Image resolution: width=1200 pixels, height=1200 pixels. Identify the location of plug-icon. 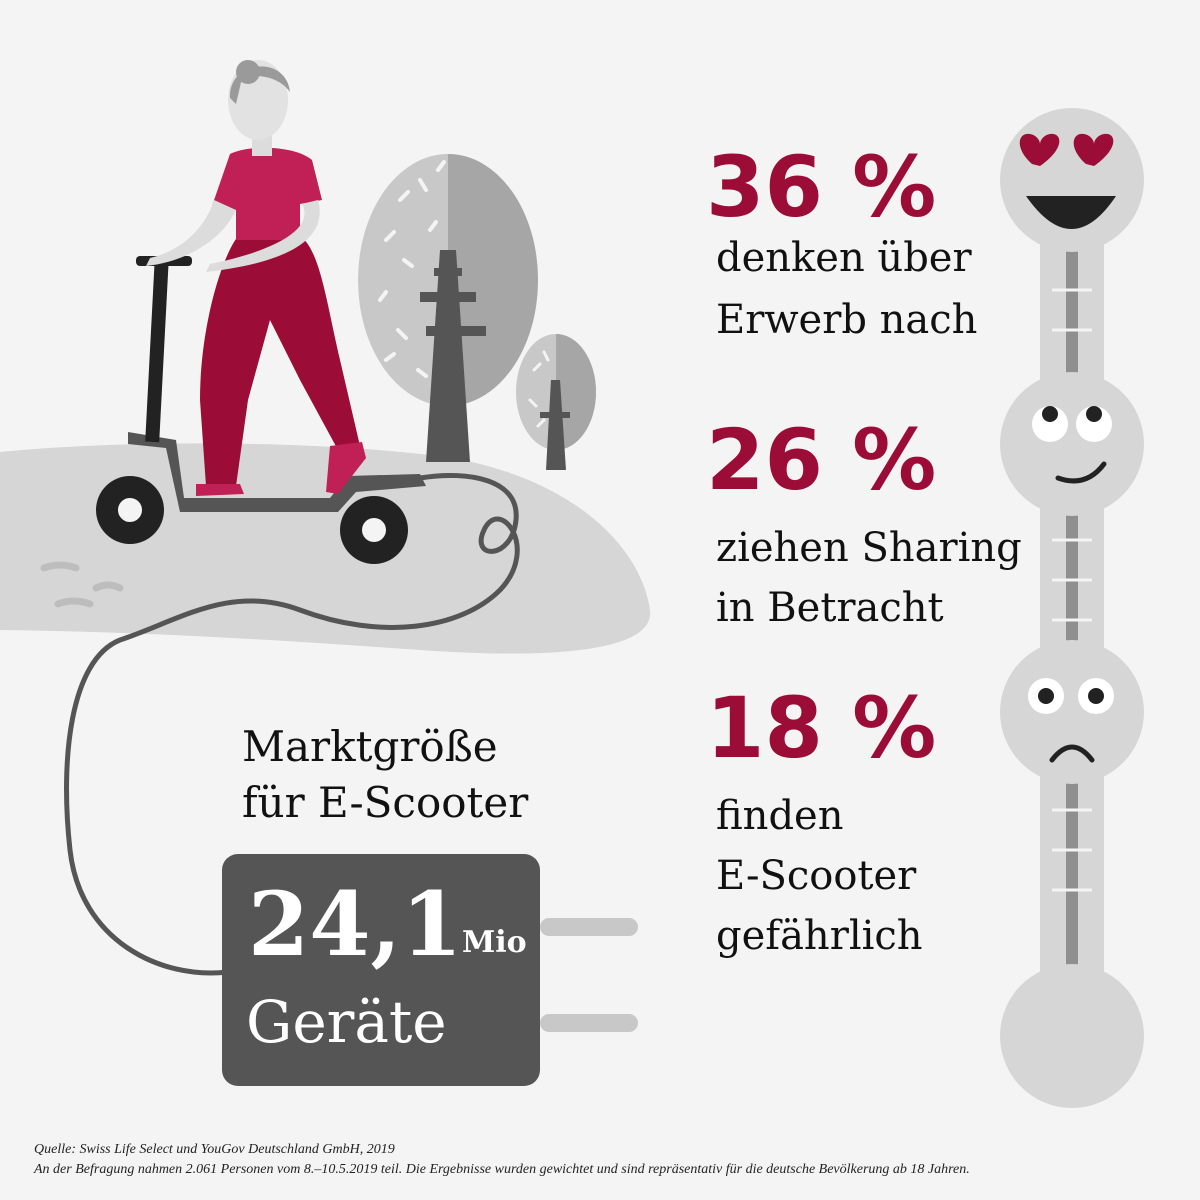
(430, 970).